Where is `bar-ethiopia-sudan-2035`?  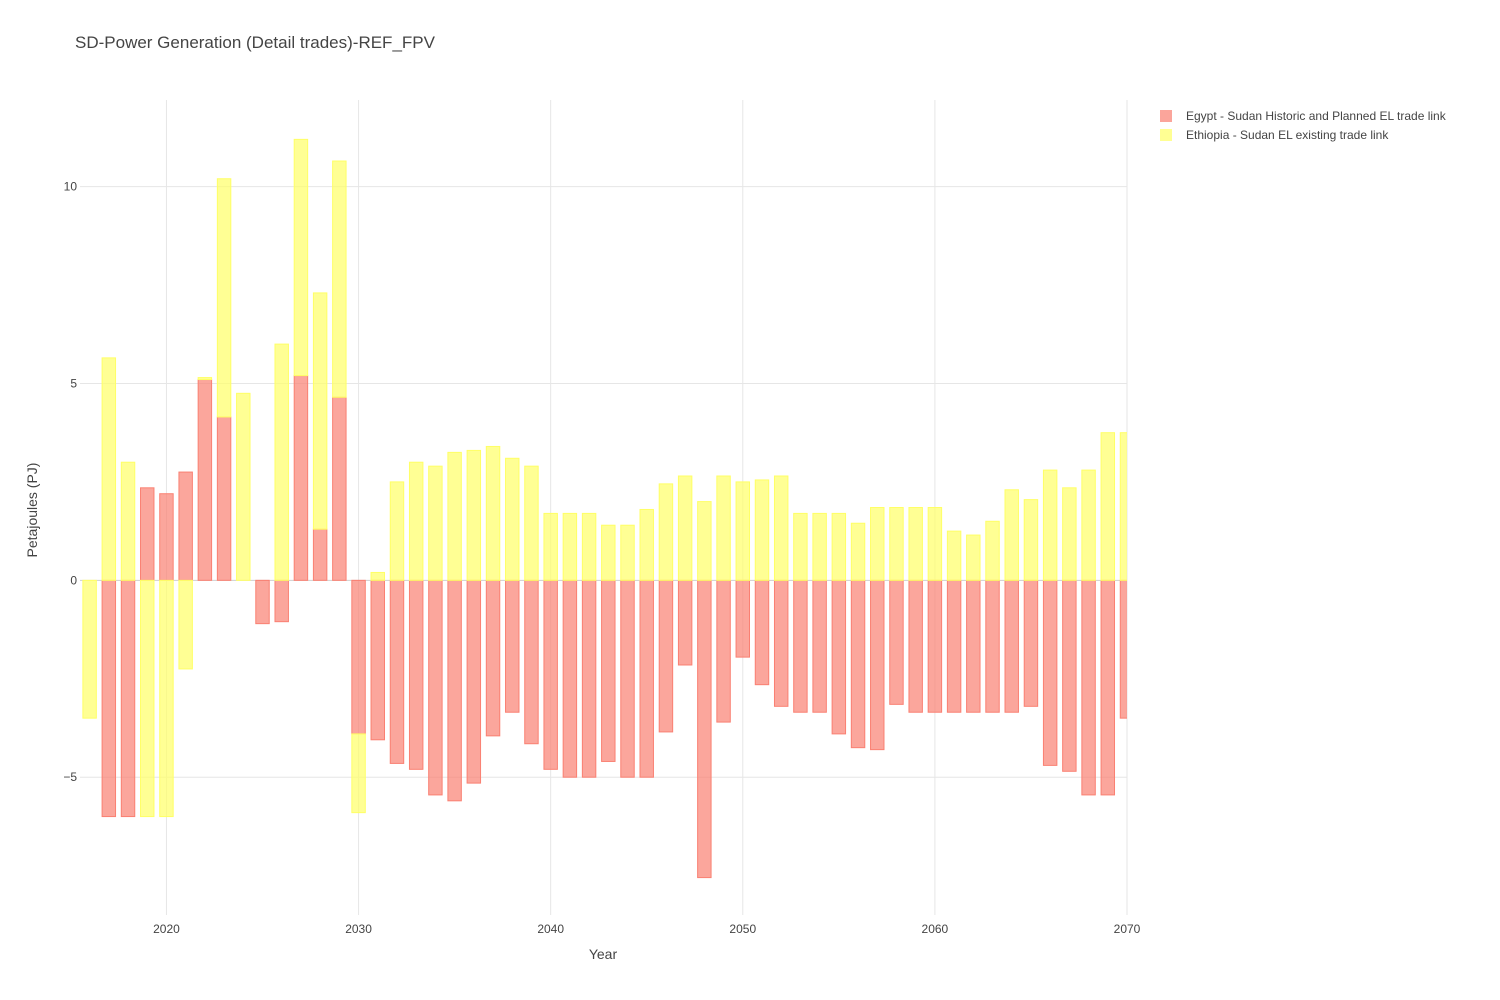
bar-ethiopia-sudan-2035 is located at coordinates (454, 516).